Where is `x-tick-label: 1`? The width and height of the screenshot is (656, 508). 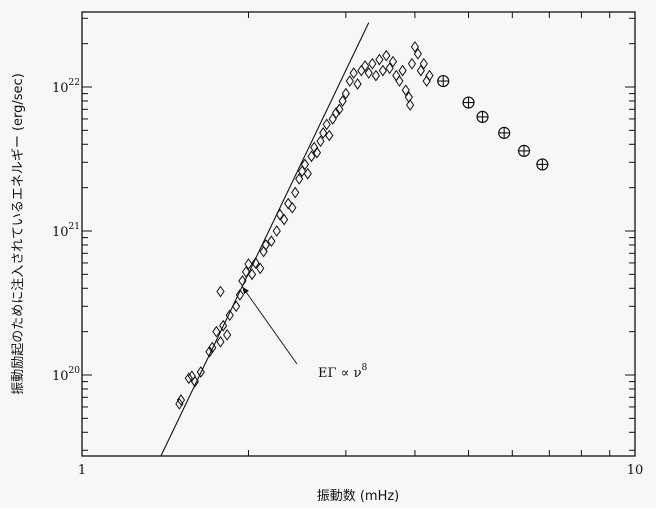
x-tick-label: 1 is located at coordinates (82, 470).